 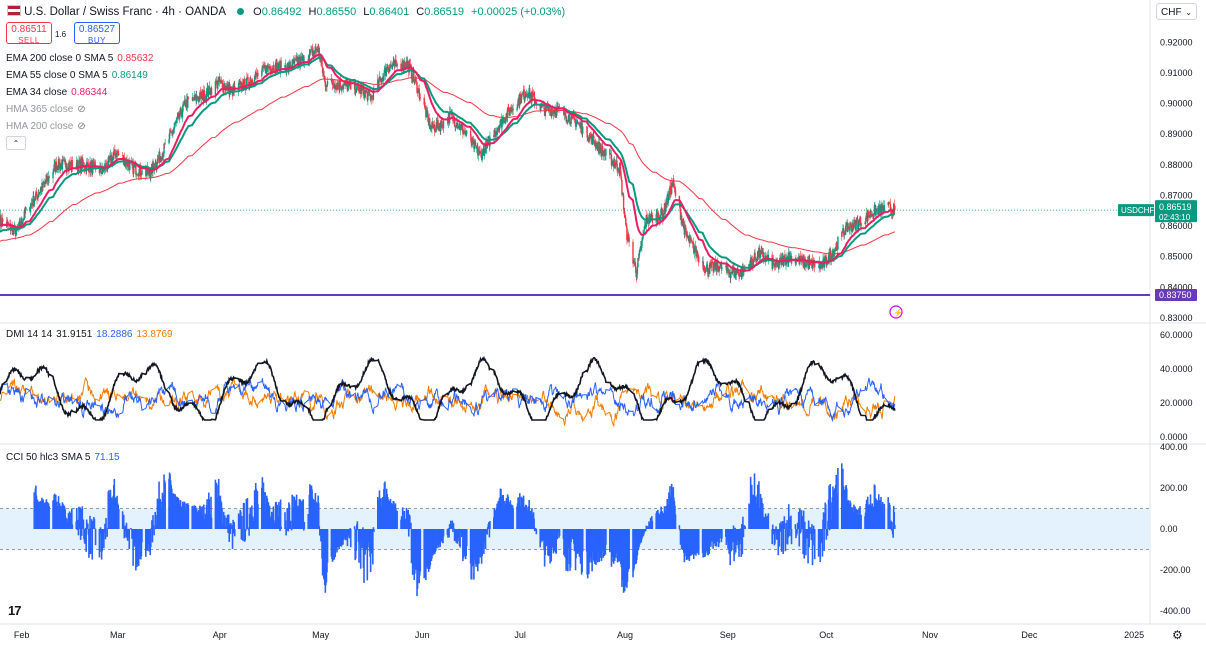 What do you see at coordinates (97, 33) in the screenshot?
I see `buy-button: 0.86527 BUY` at bounding box center [97, 33].